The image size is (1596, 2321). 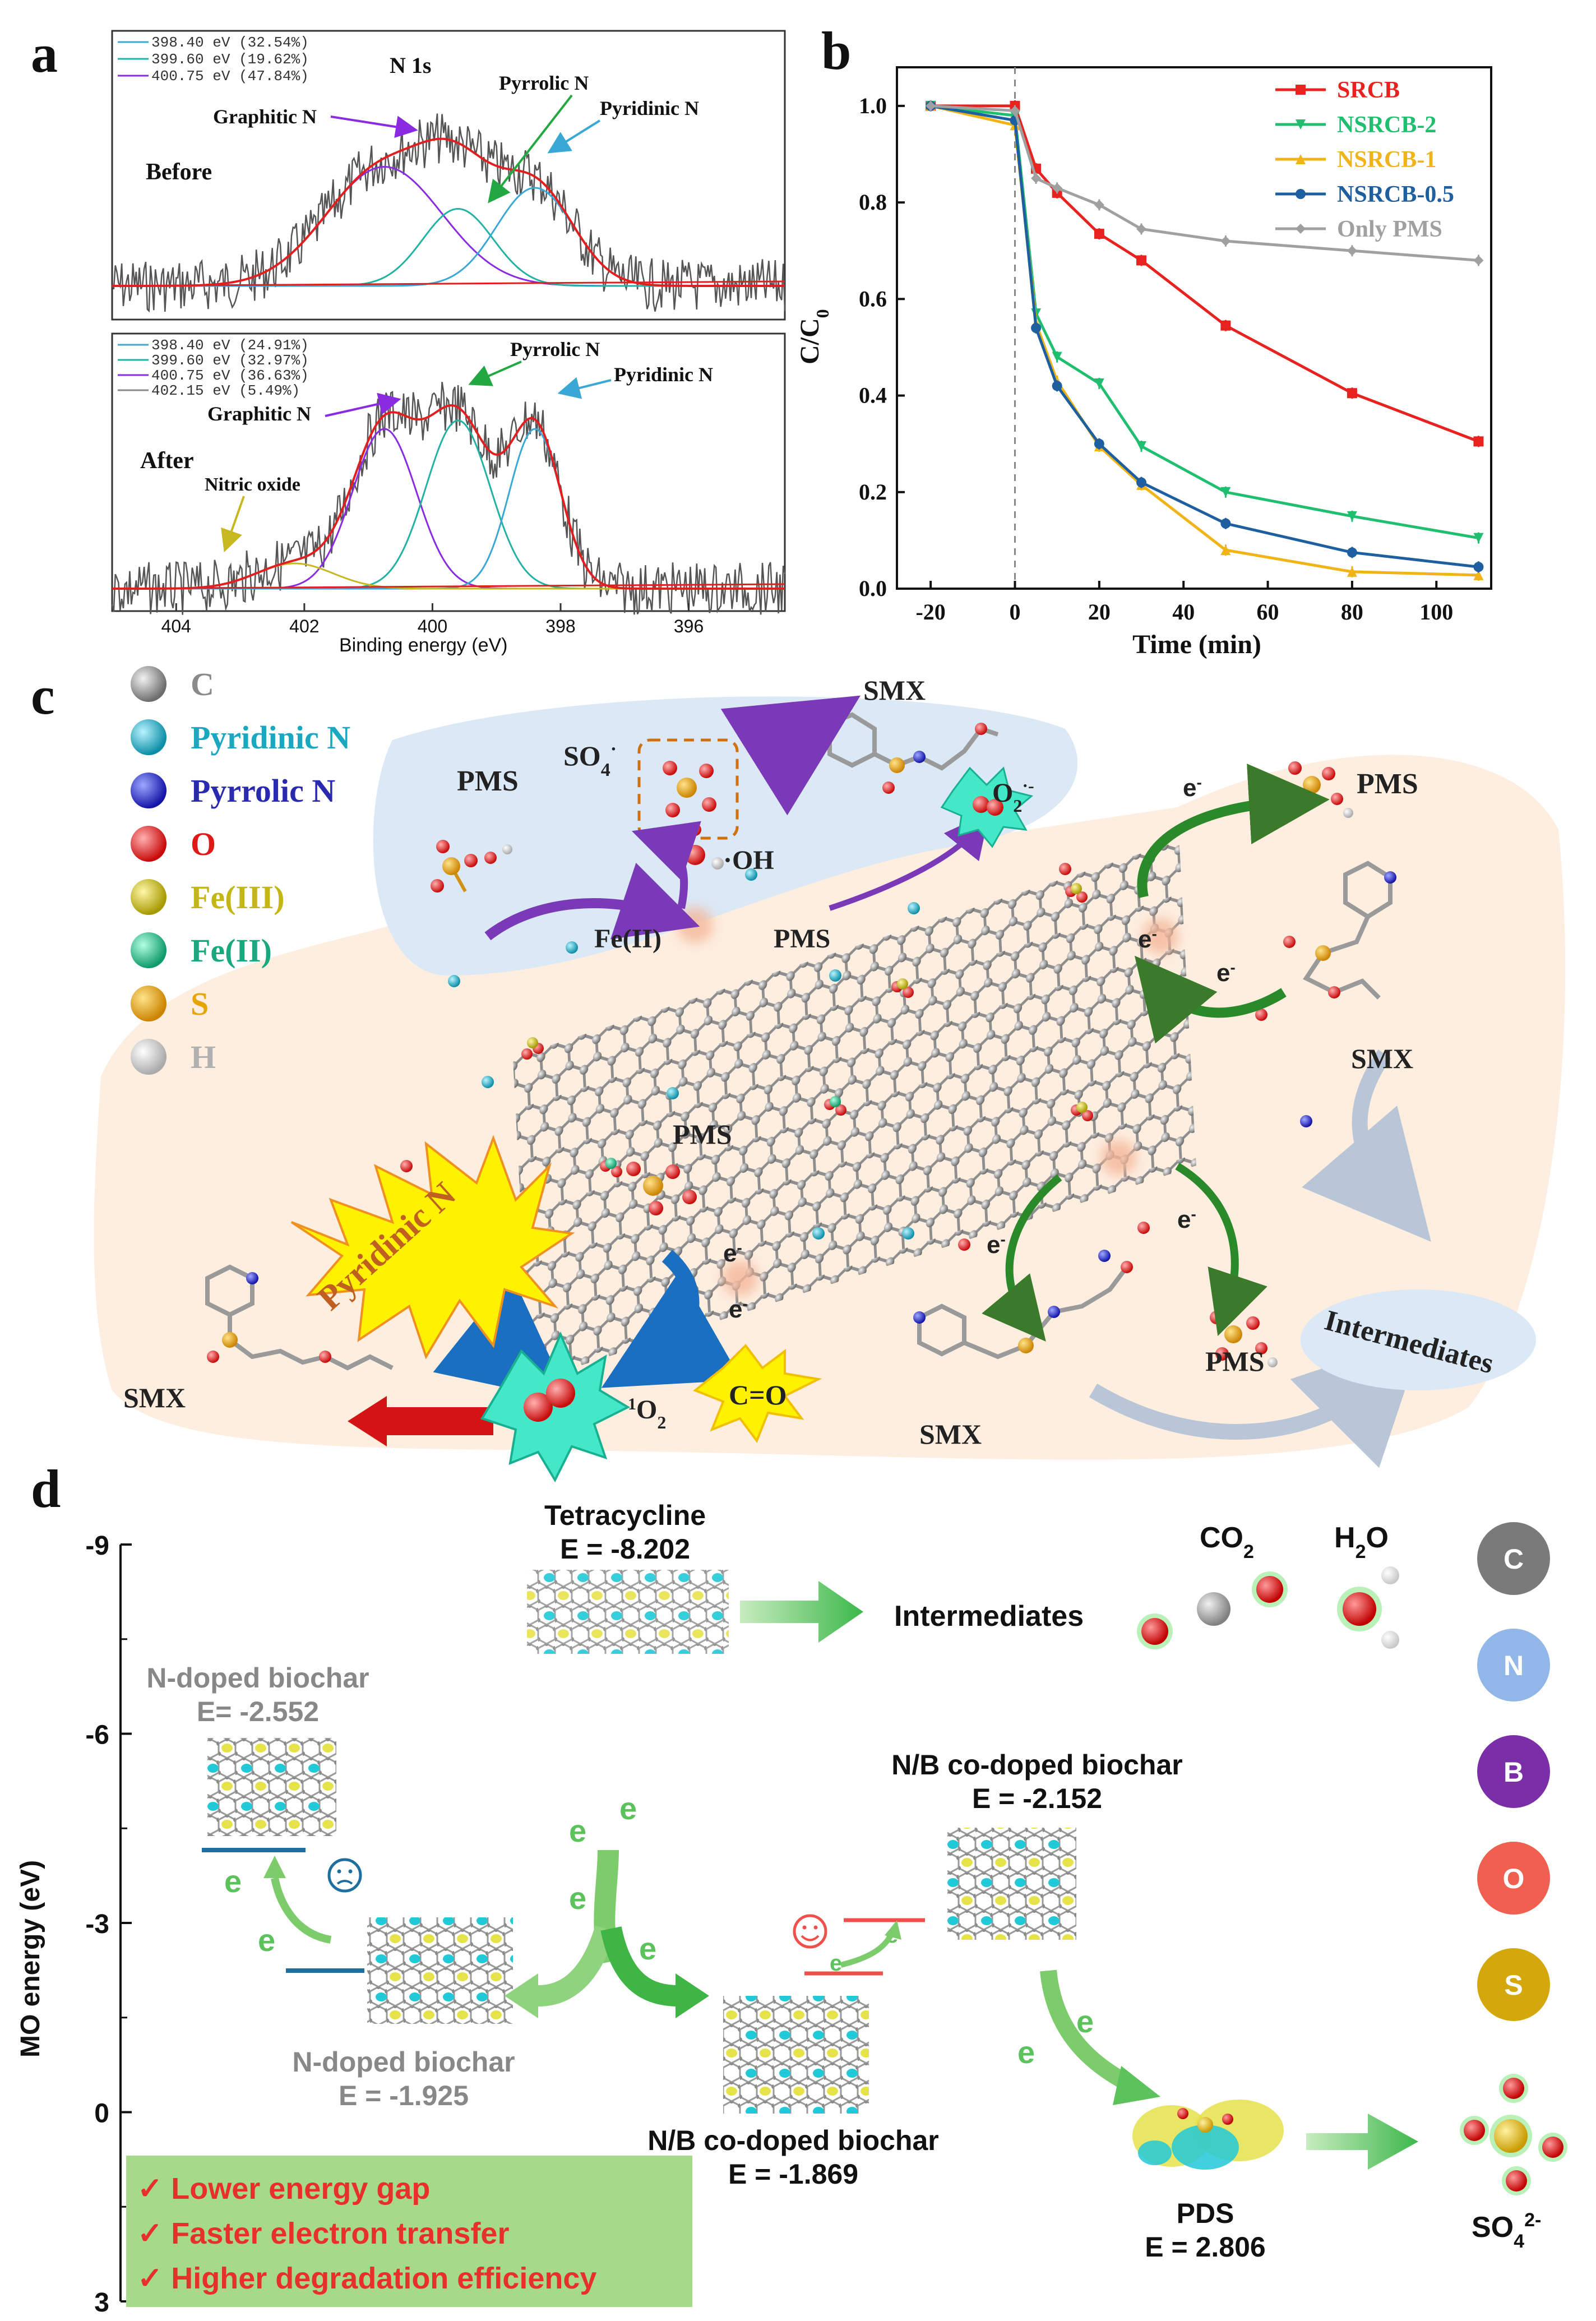 I want to click on to-so4-arrow, so click(x=1362, y=2142).